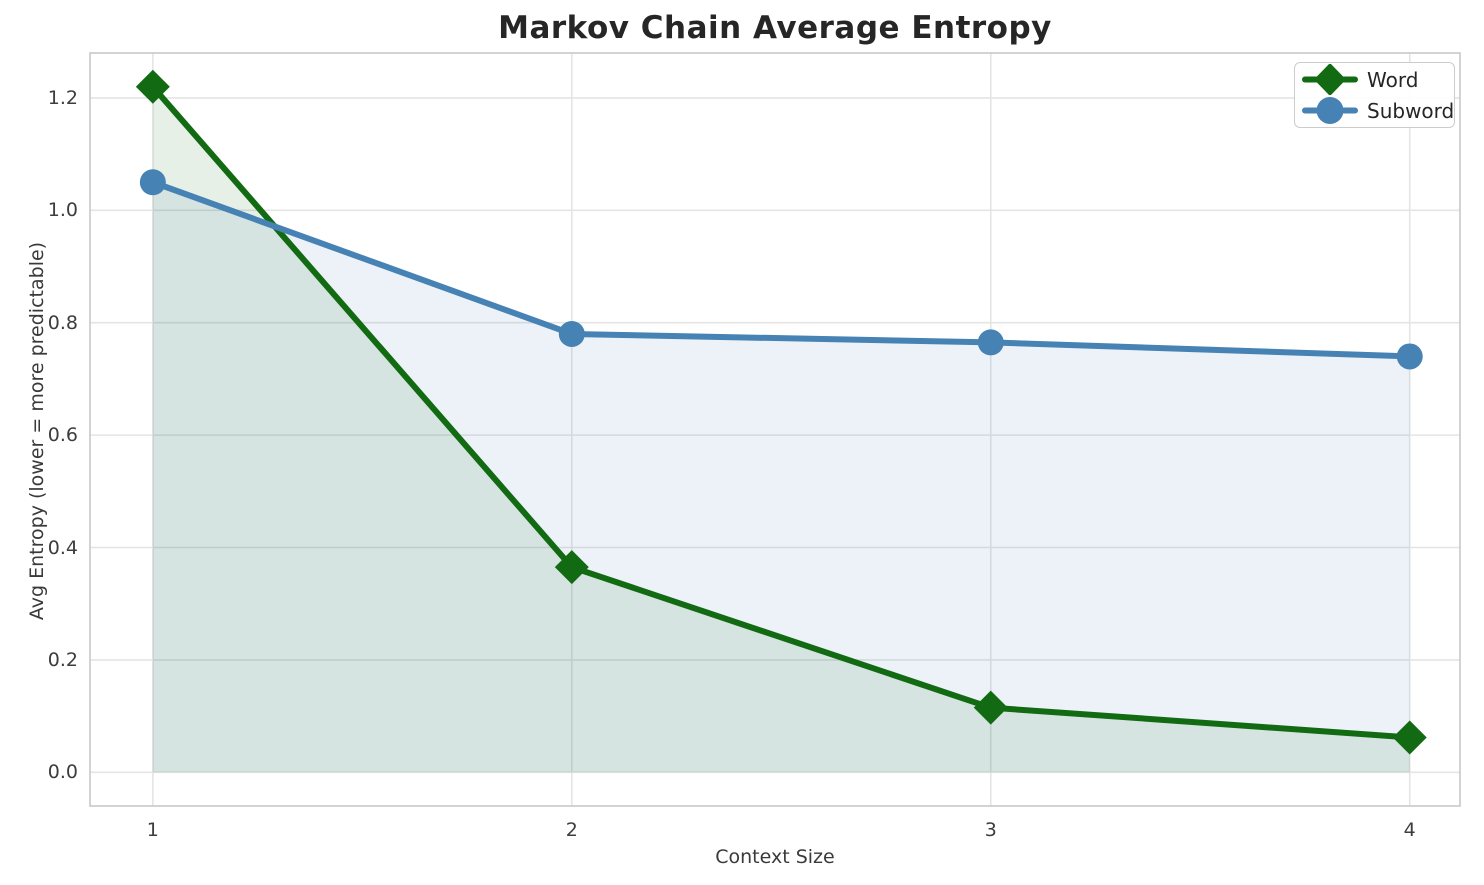 The width and height of the screenshot is (1484, 885). What do you see at coordinates (37, 431) in the screenshot?
I see `y-axis-label: Avg Entropy (lower = more predictable)` at bounding box center [37, 431].